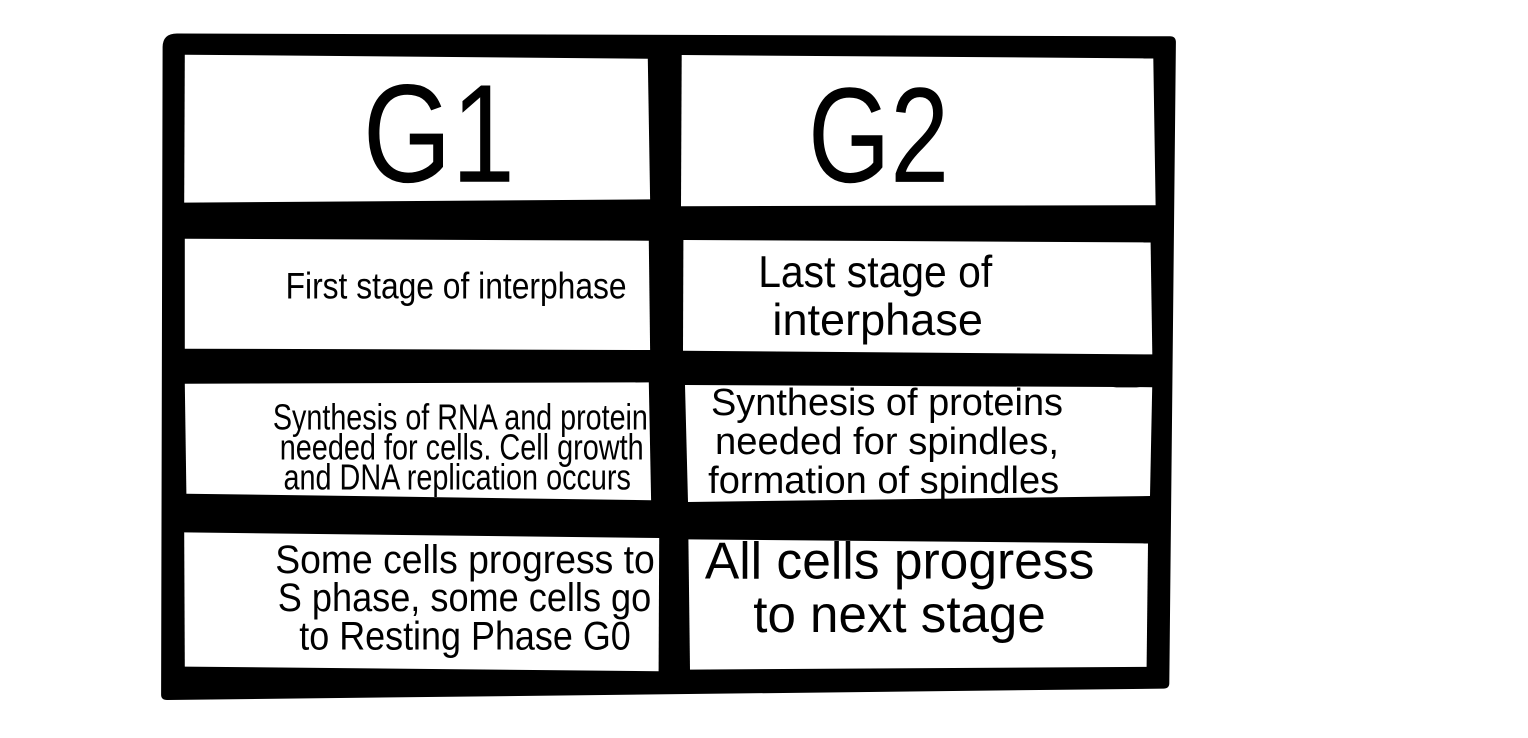  Describe the element at coordinates (439, 133) in the screenshot. I see `svg-text: G1` at that location.